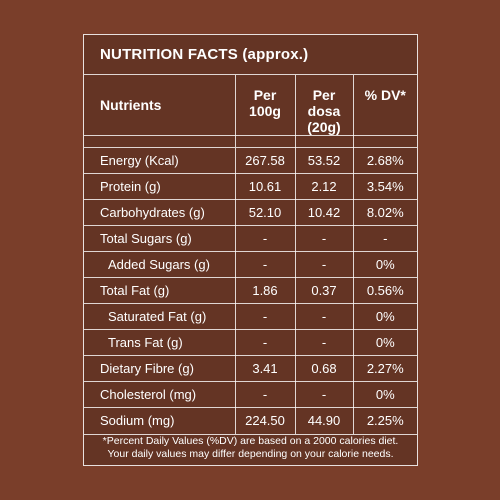 The image size is (500, 500). I want to click on header-per-100g-line1: Per, so click(265, 95).